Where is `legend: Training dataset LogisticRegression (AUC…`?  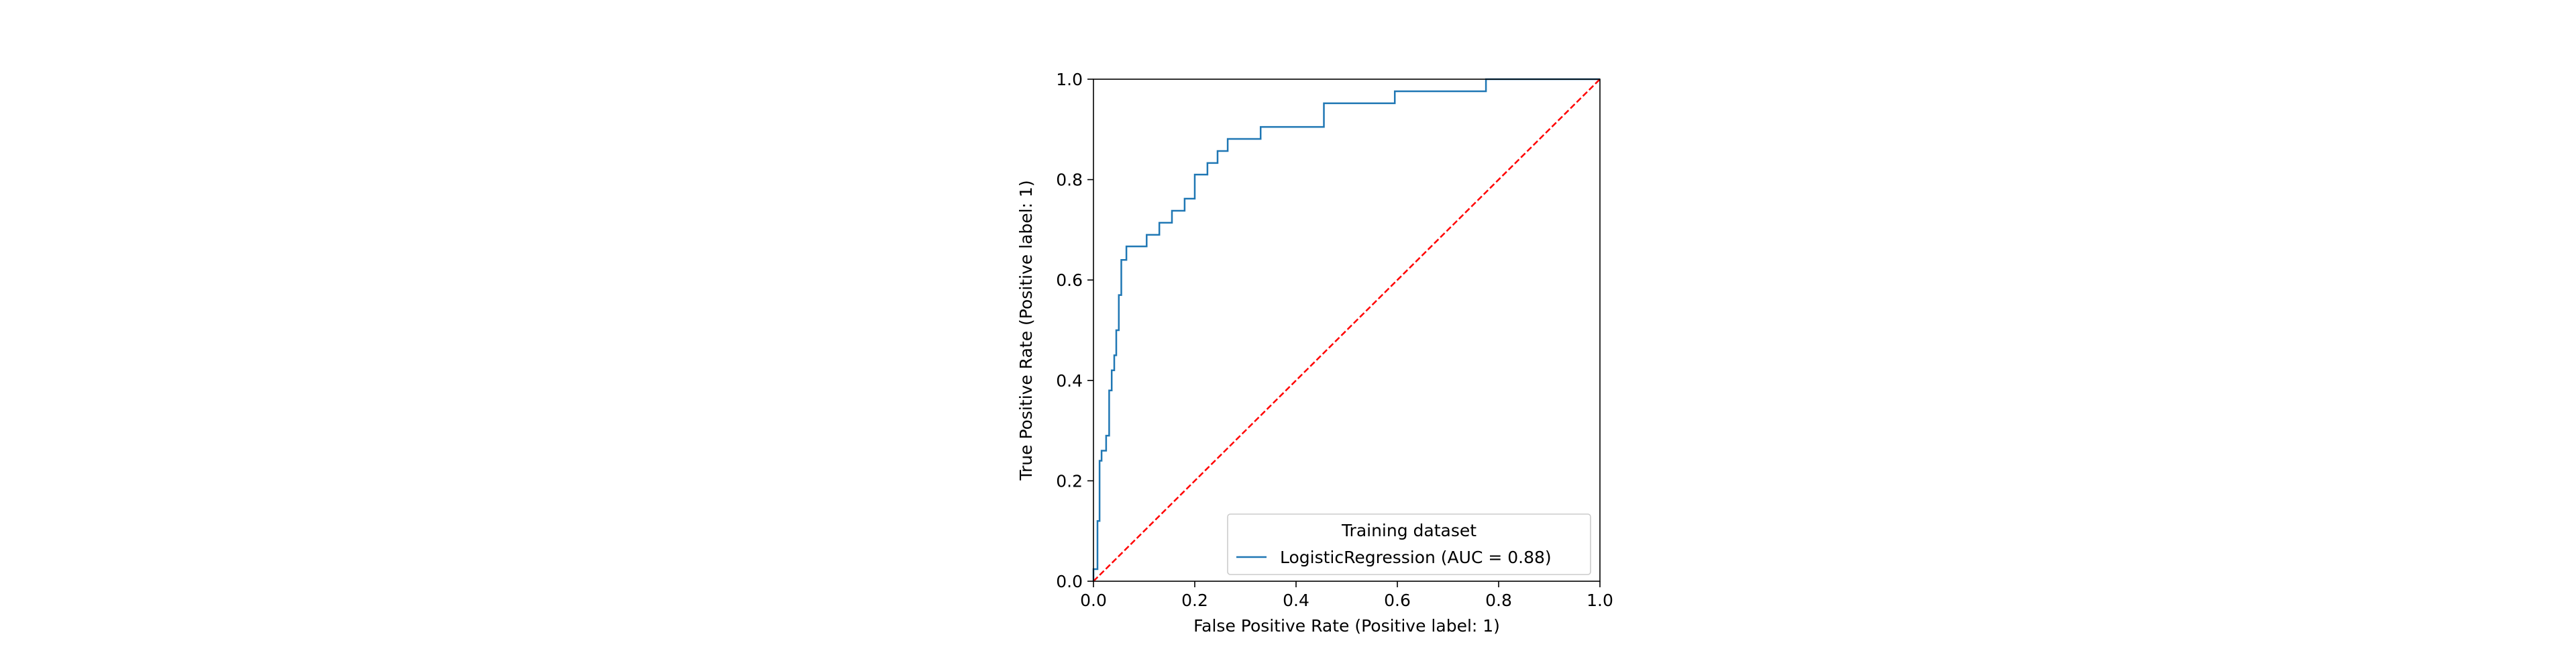
legend: Training dataset LogisticRegression (AUC… is located at coordinates (1409, 544).